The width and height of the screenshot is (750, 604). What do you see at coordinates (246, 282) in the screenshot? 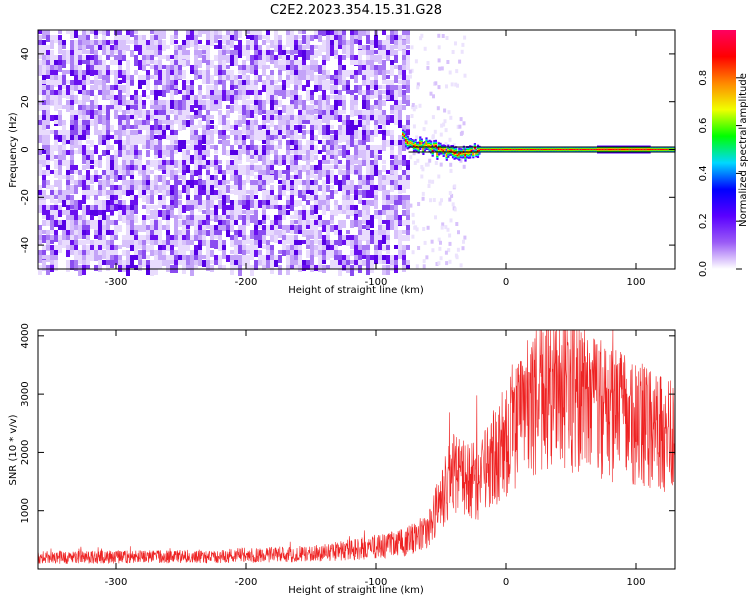
I see `spectrogram-x-tick-label: -200` at bounding box center [246, 282].